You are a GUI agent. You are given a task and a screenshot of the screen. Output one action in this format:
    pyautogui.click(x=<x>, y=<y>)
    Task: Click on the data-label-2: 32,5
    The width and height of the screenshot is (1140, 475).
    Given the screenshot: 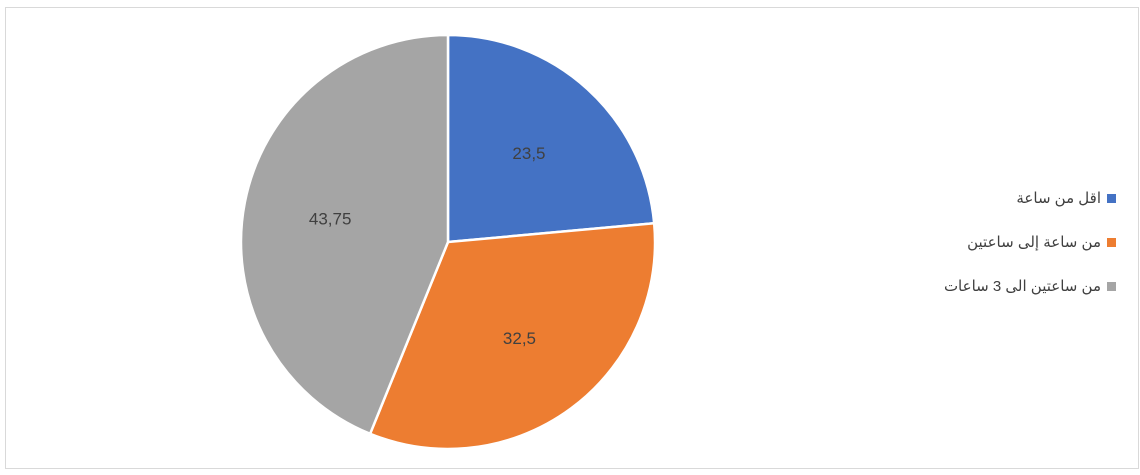 What is the action you would take?
    pyautogui.click(x=519, y=338)
    